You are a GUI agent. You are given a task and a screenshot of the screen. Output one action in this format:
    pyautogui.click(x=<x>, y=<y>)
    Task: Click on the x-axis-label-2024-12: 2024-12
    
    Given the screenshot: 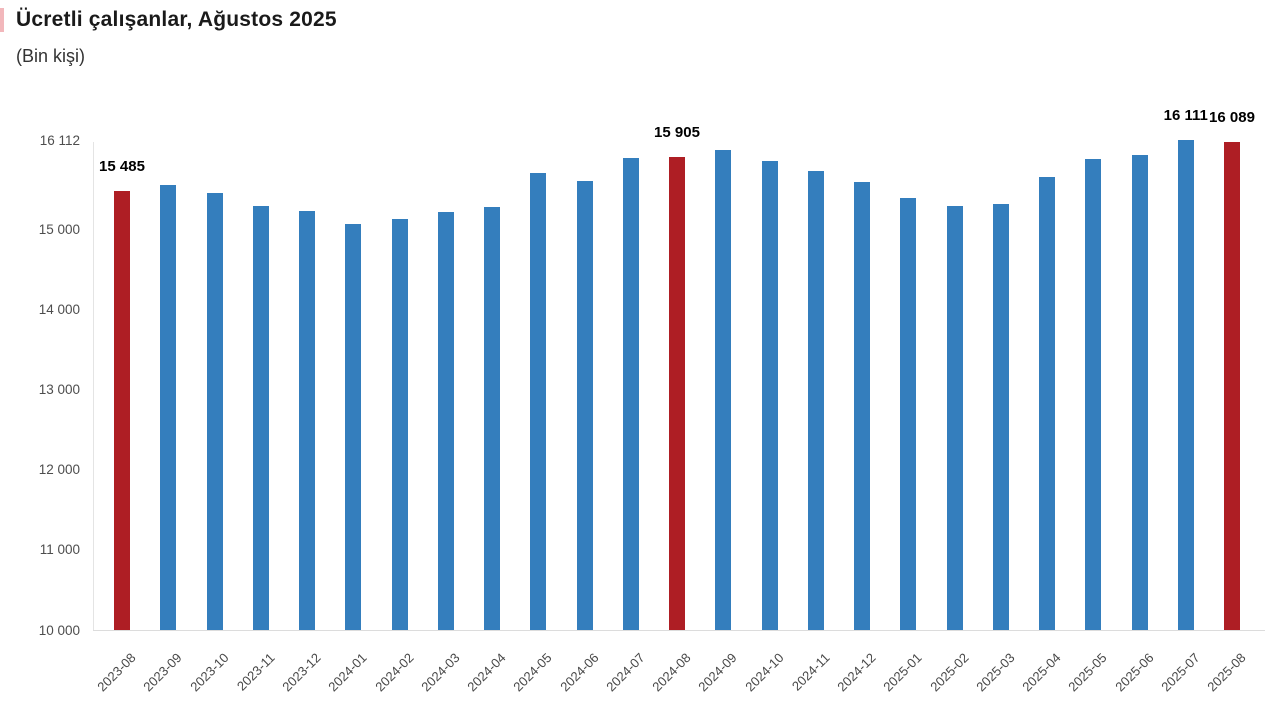 What is the action you would take?
    pyautogui.click(x=856, y=672)
    